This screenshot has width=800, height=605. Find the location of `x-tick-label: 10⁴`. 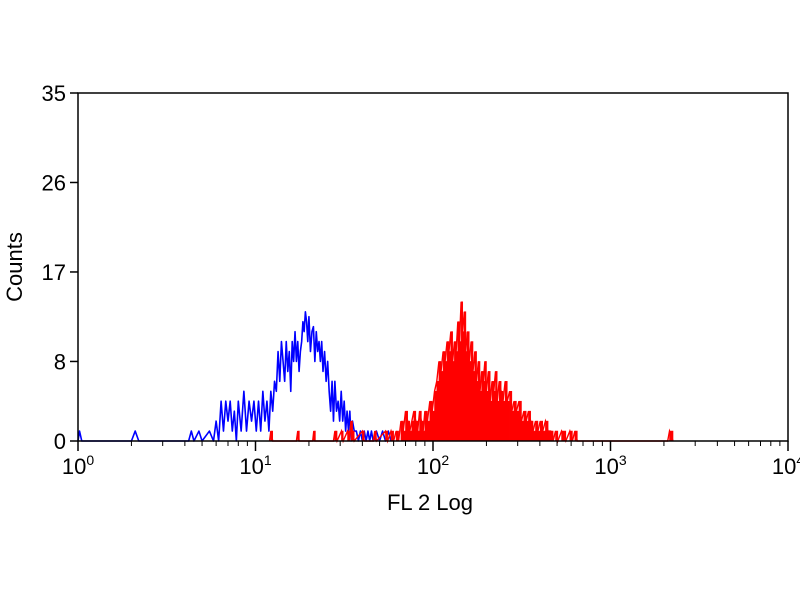

x-tick-label: 10⁴ is located at coordinates (786, 465).